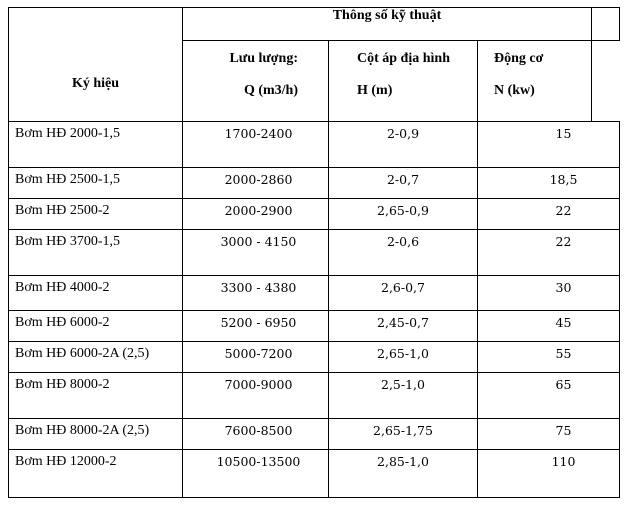 The height and width of the screenshot is (507, 627). Describe the element at coordinates (95, 325) in the screenshot. I see `cell-name: Bơm HĐ 6000-2` at that location.